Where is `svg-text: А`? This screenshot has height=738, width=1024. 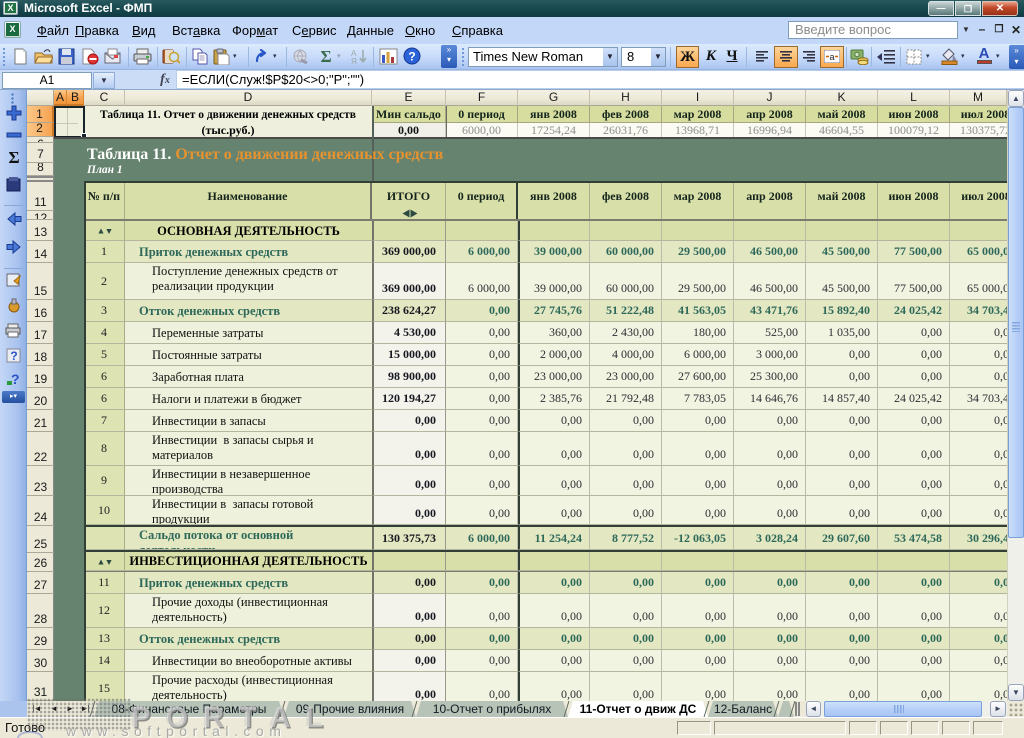
svg-text: А is located at coordinates (354, 53).